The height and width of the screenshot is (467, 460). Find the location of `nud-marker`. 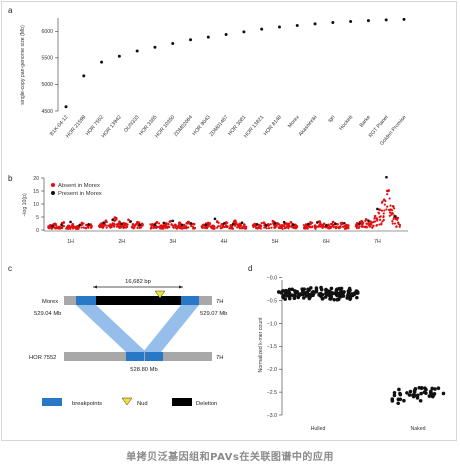

nud-marker is located at coordinates (160, 294).